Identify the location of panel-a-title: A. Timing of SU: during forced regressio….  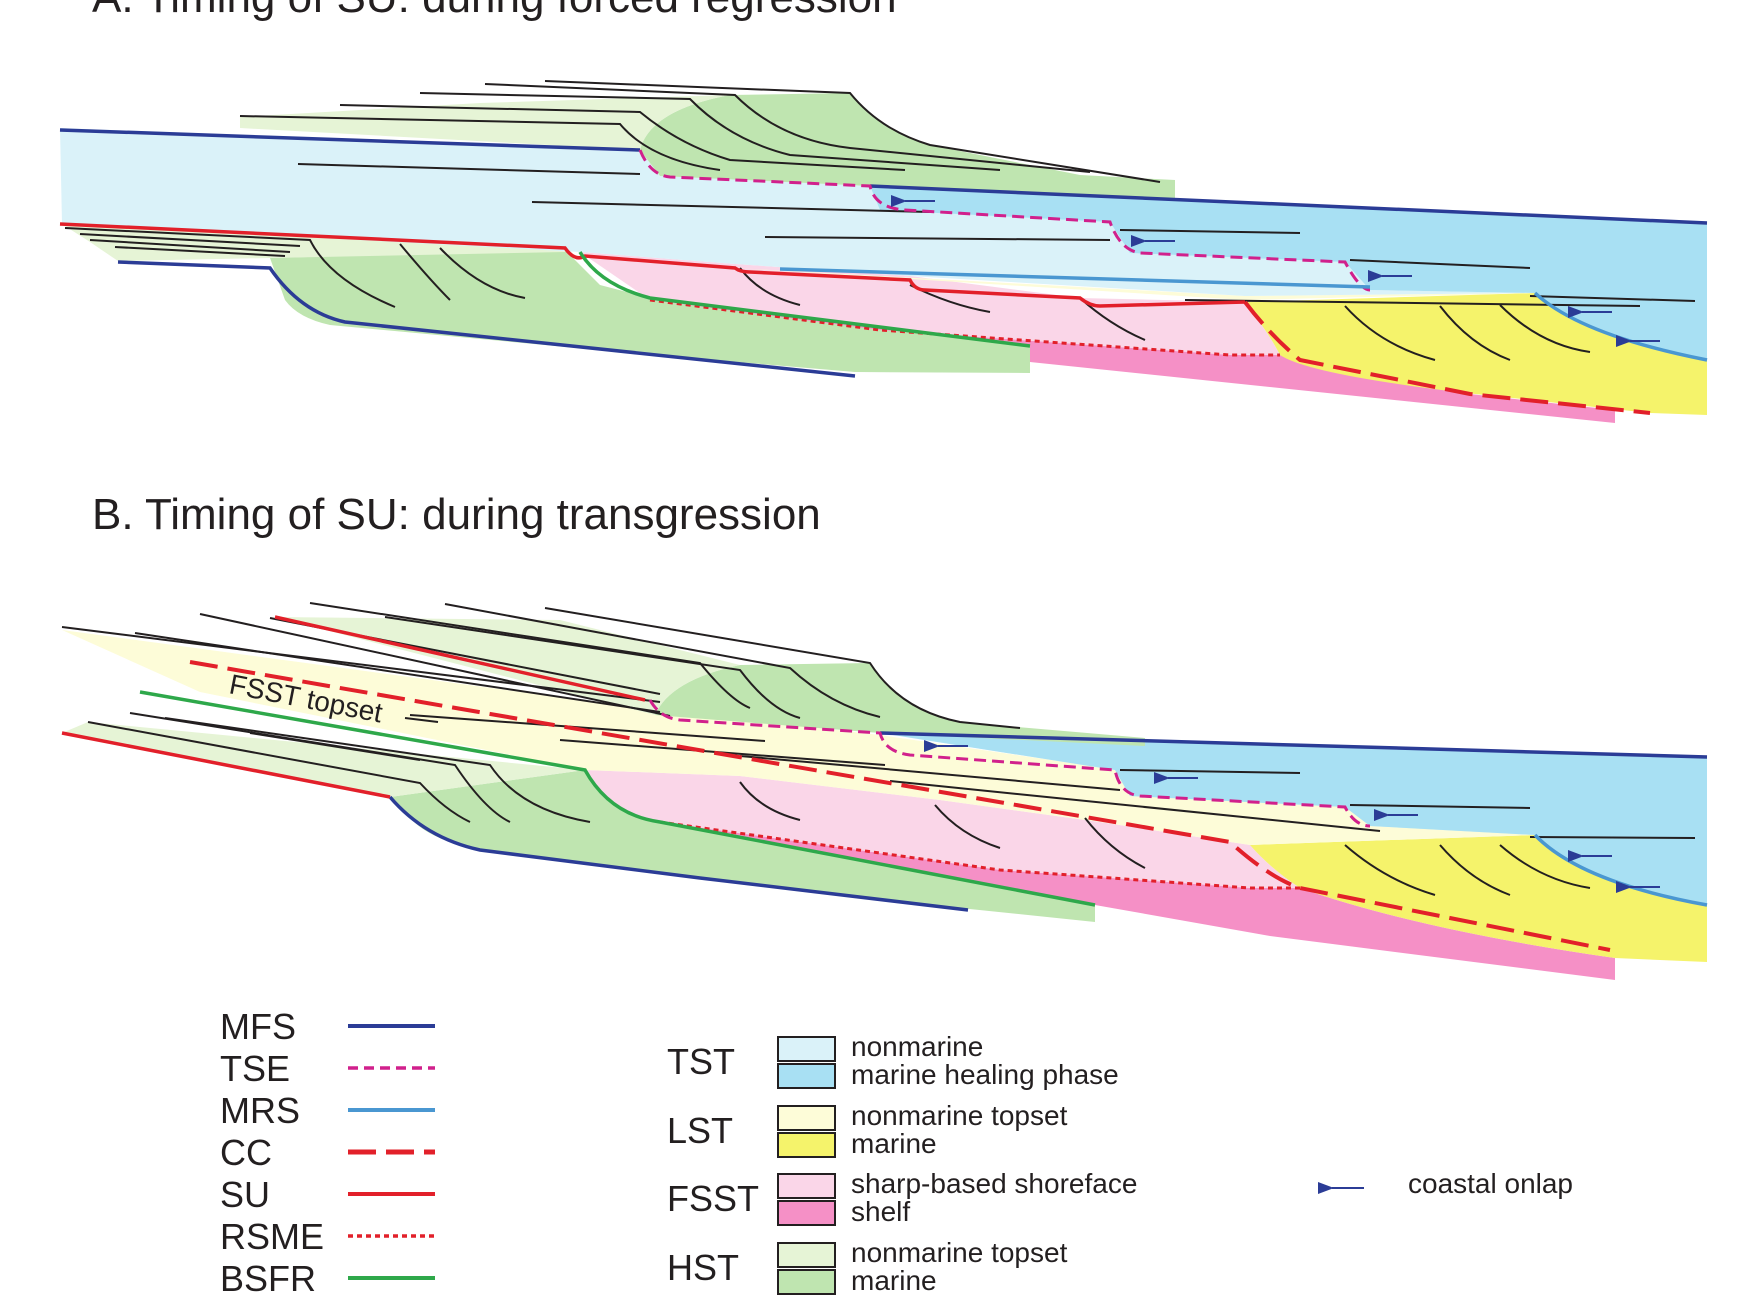
(494, 11).